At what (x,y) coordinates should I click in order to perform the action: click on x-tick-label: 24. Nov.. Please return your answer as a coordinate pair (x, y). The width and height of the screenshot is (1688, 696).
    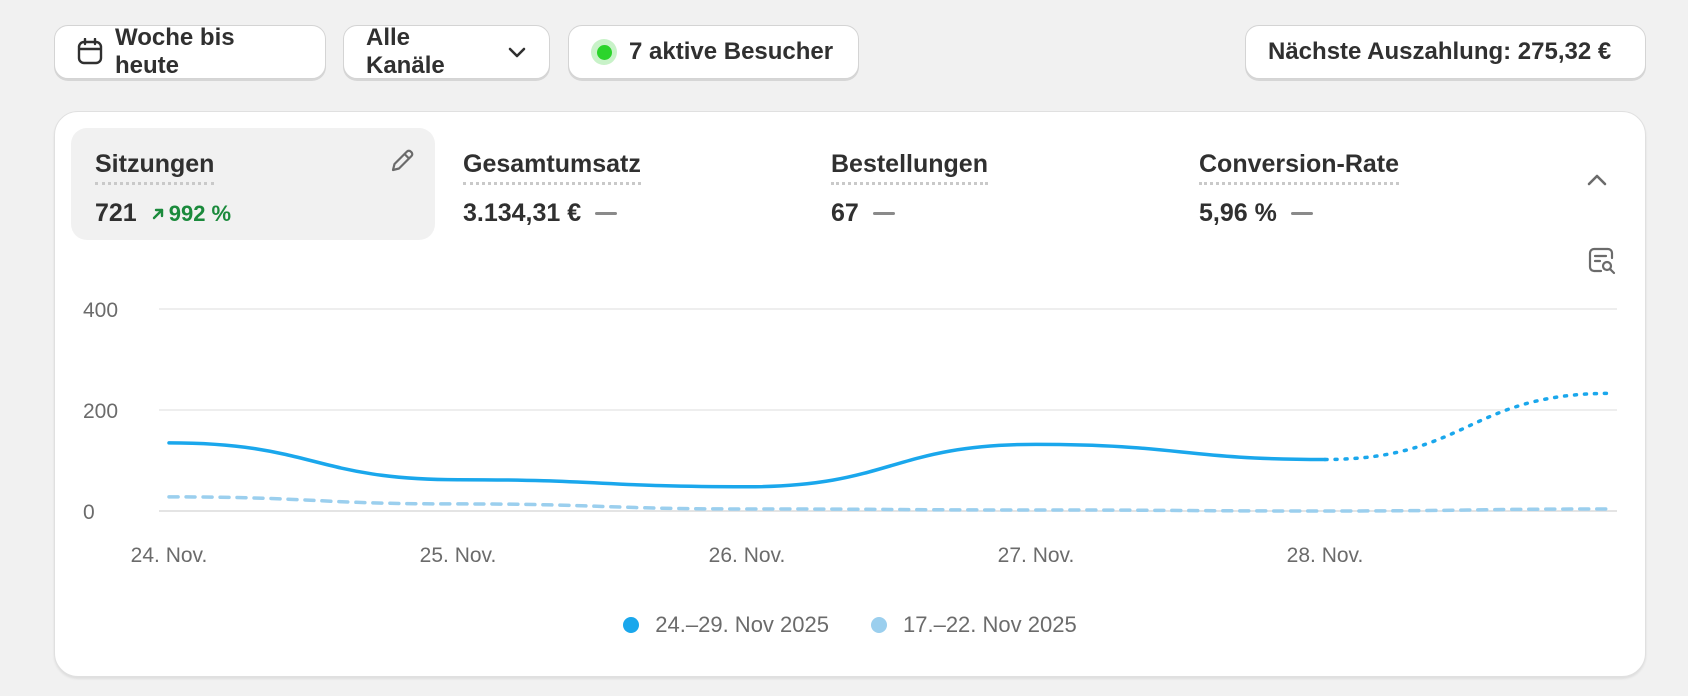
    Looking at the image, I should click on (169, 555).